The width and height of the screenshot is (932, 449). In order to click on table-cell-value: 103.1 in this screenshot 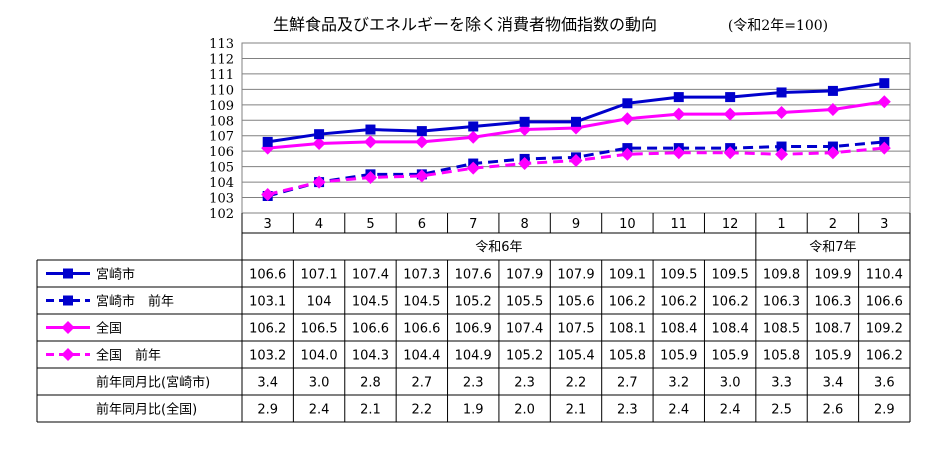, I will do `click(267, 302)`.